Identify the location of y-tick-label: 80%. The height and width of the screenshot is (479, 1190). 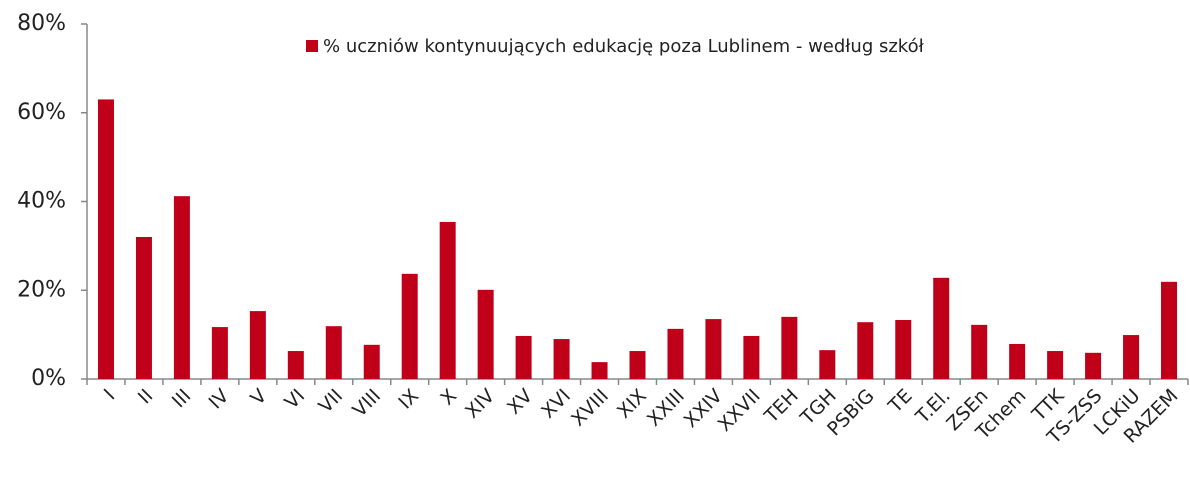
(41, 23).